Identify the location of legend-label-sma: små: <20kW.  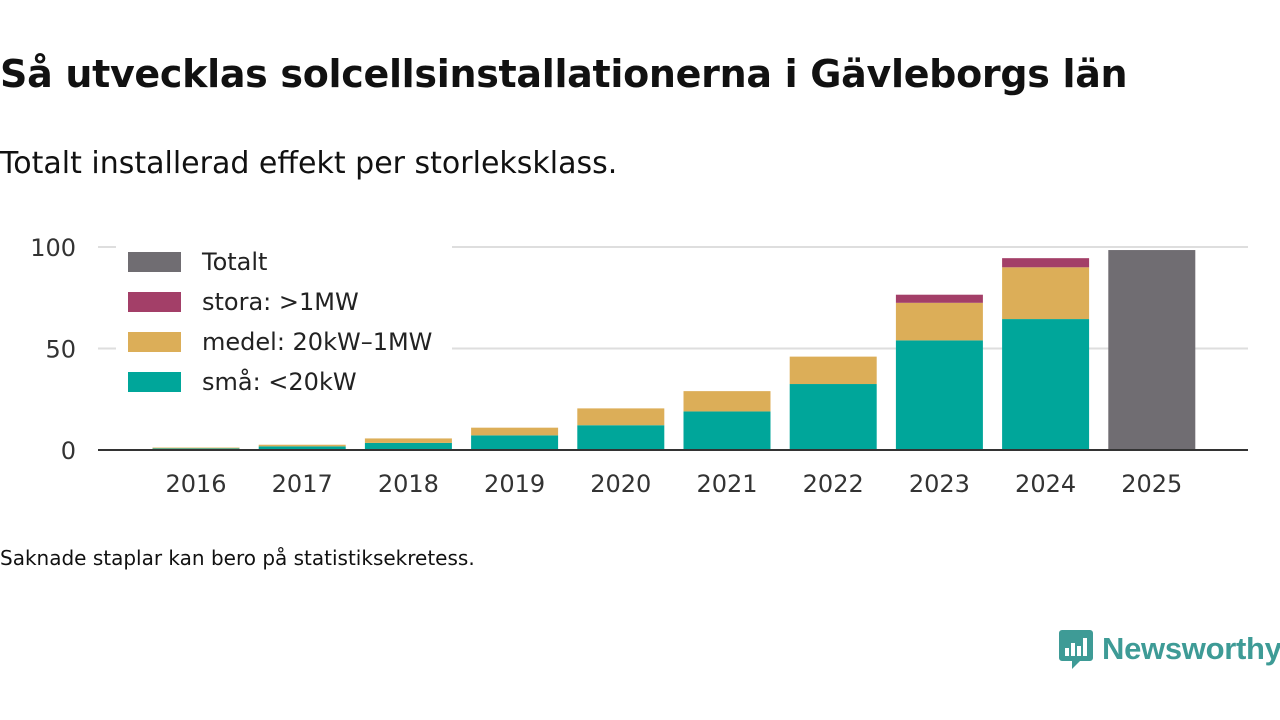
(279, 381).